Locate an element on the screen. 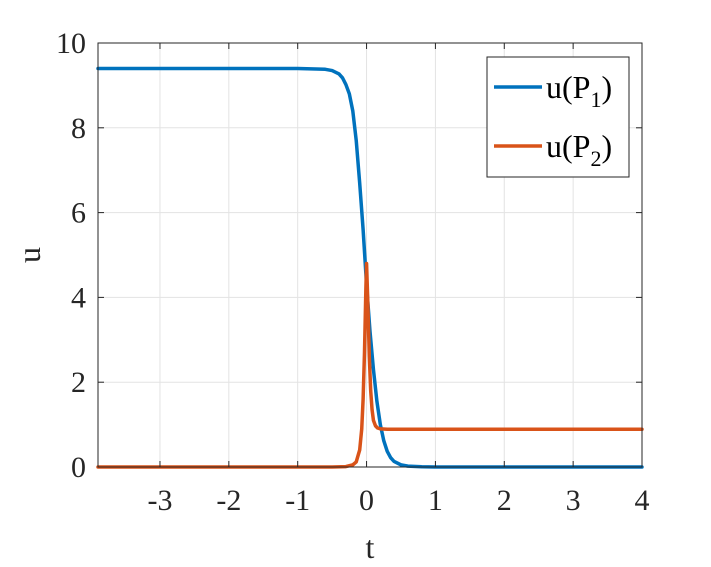  x-tick-label-1: -2 is located at coordinates (228, 500).